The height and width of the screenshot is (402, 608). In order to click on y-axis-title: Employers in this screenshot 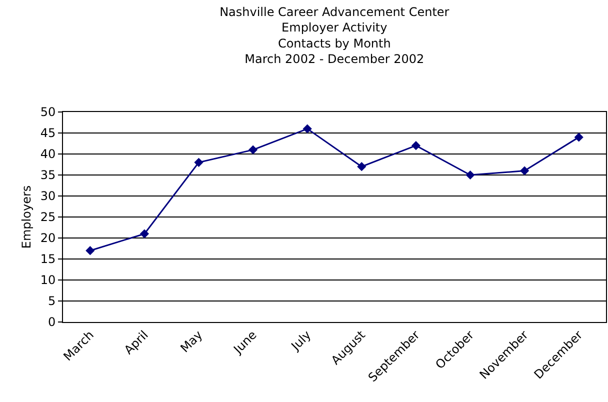, I will do `click(27, 217)`.